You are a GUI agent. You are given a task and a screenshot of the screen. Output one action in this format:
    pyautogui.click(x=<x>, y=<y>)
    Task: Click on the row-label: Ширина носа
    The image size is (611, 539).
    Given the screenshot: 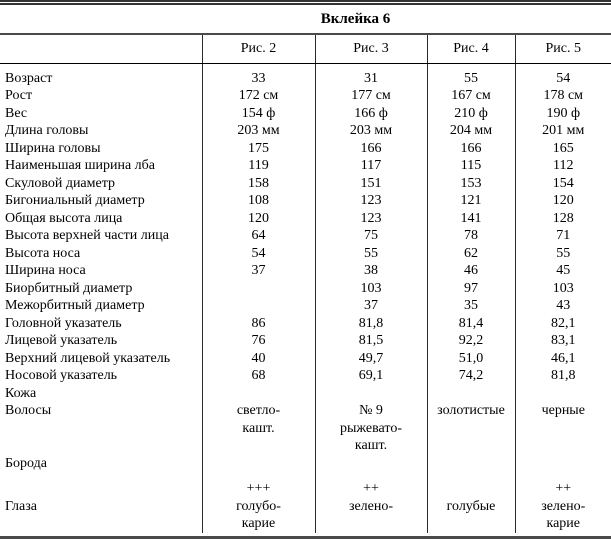 What is the action you would take?
    pyautogui.click(x=45, y=270)
    